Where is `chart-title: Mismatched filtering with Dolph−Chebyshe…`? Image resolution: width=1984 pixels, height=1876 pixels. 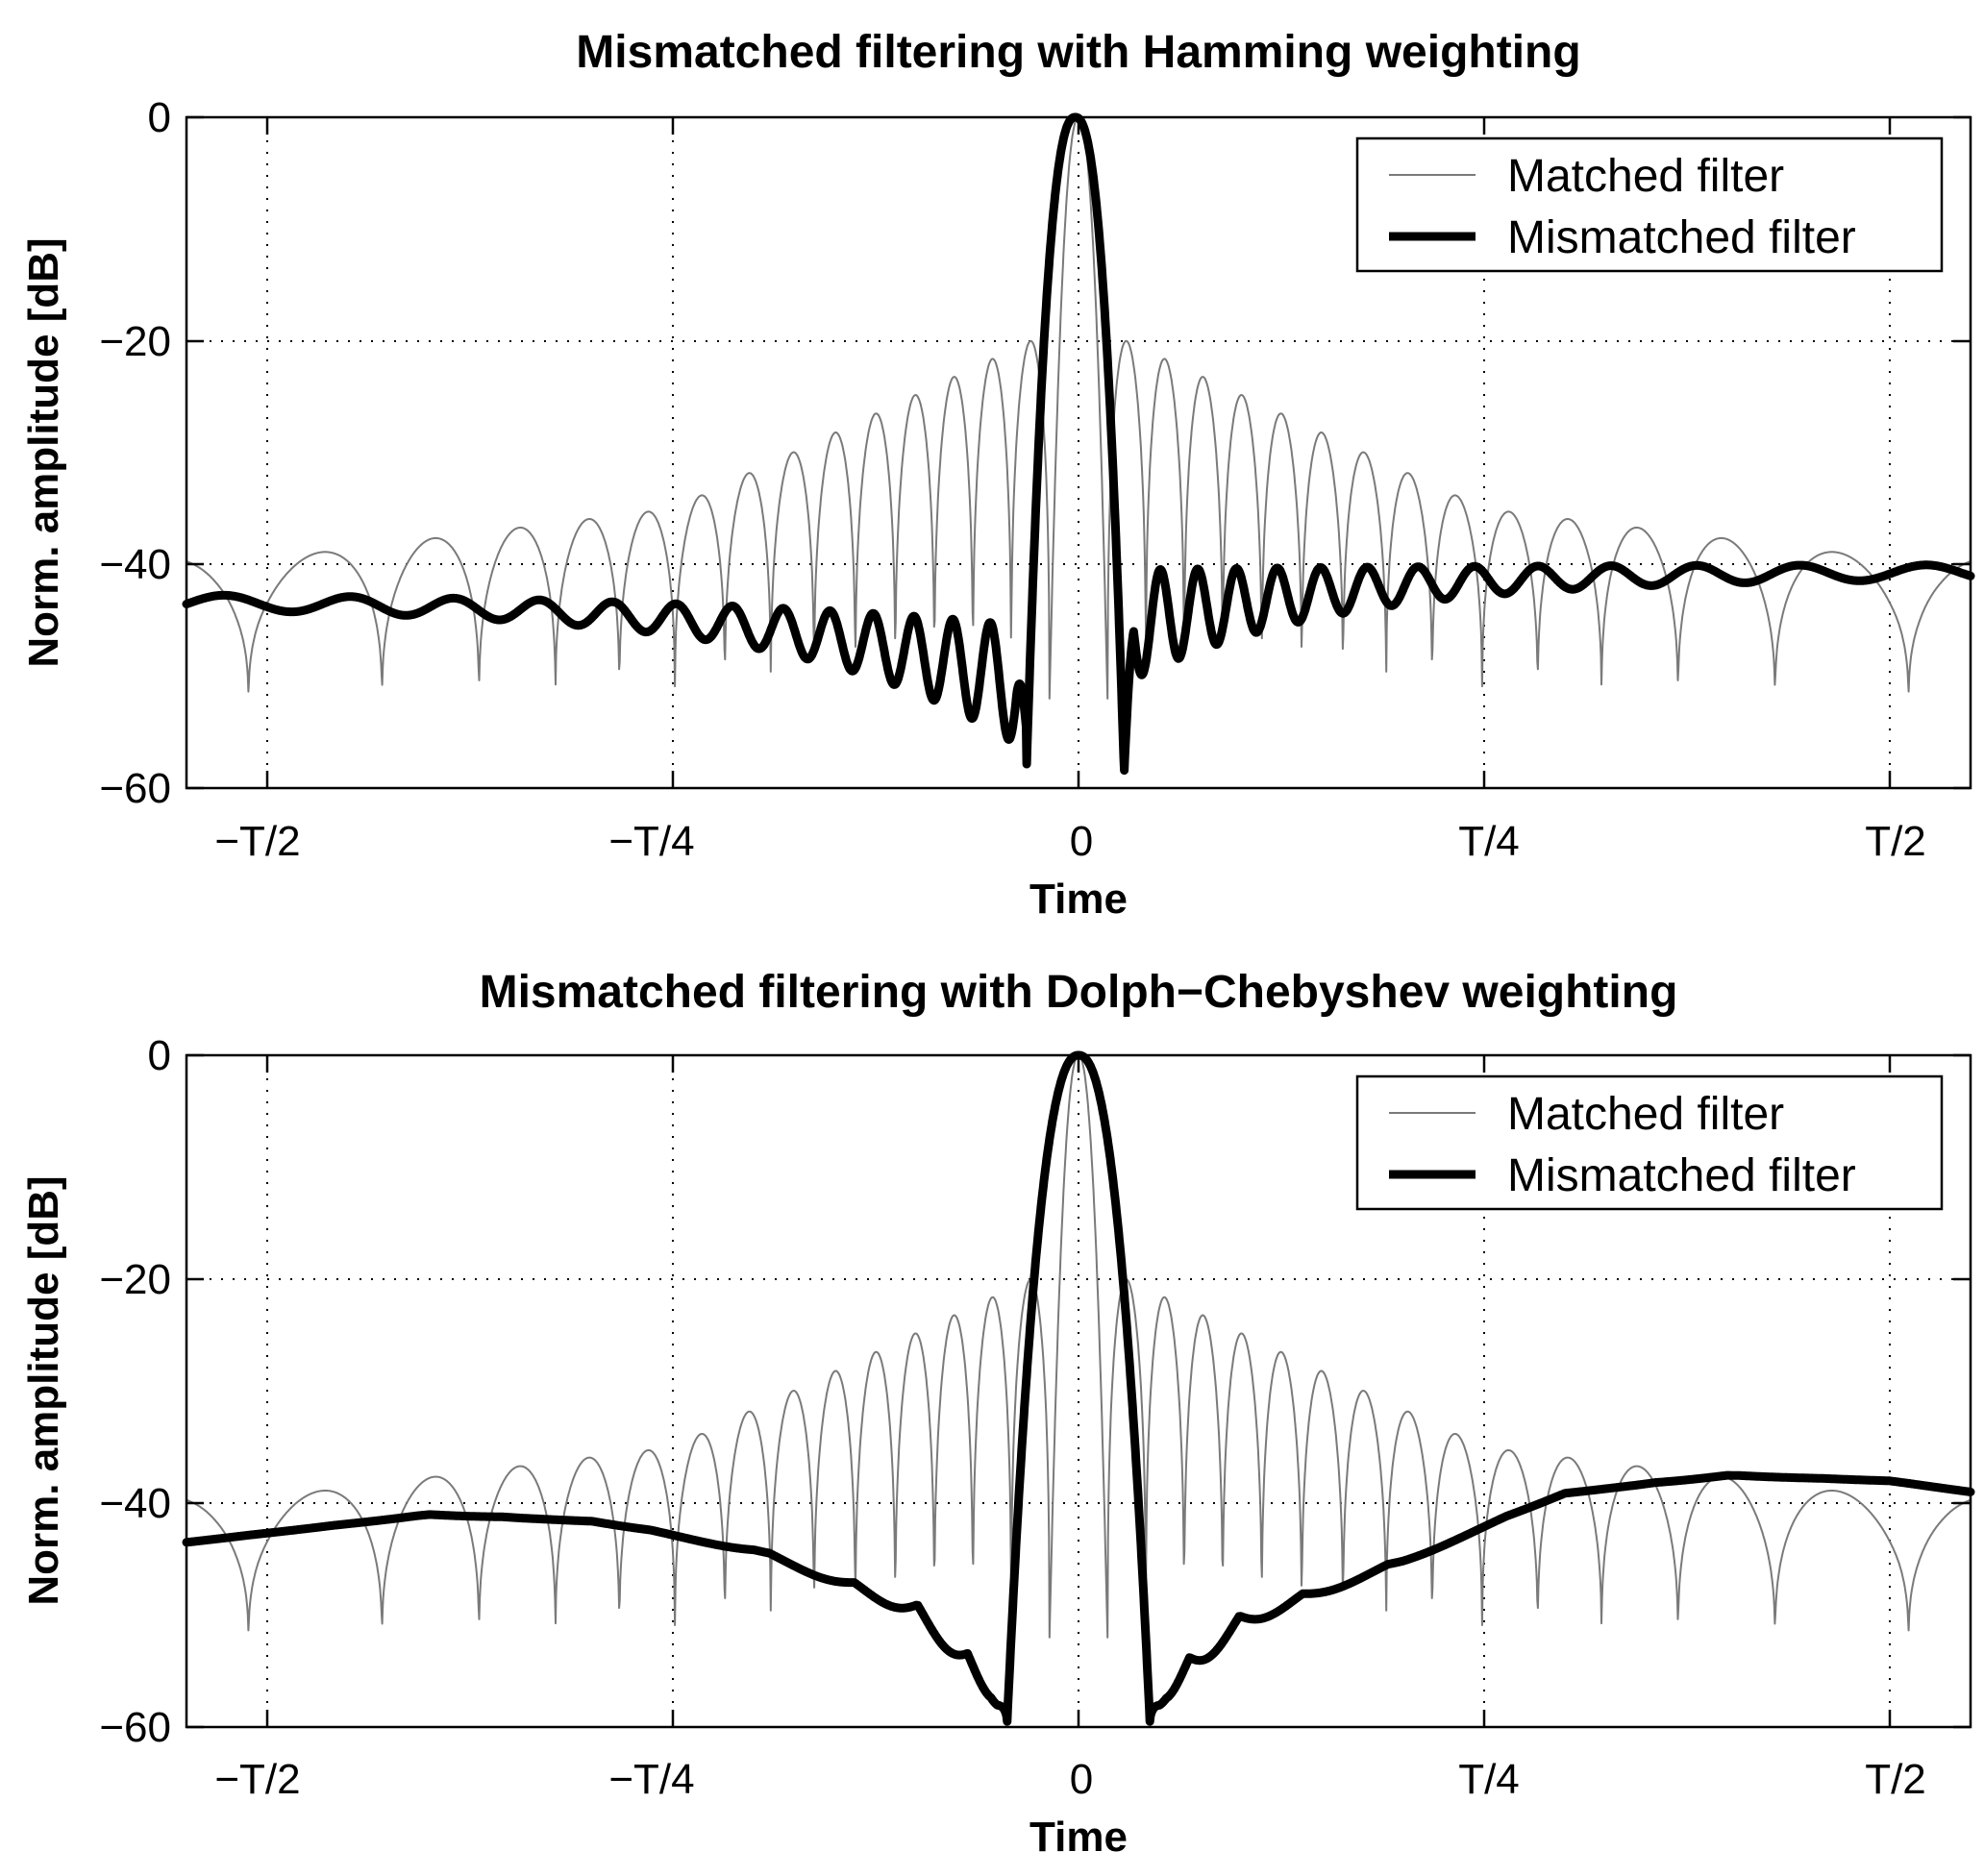 chart-title: Mismatched filtering with Dolph−Chebyshe… is located at coordinates (1079, 992).